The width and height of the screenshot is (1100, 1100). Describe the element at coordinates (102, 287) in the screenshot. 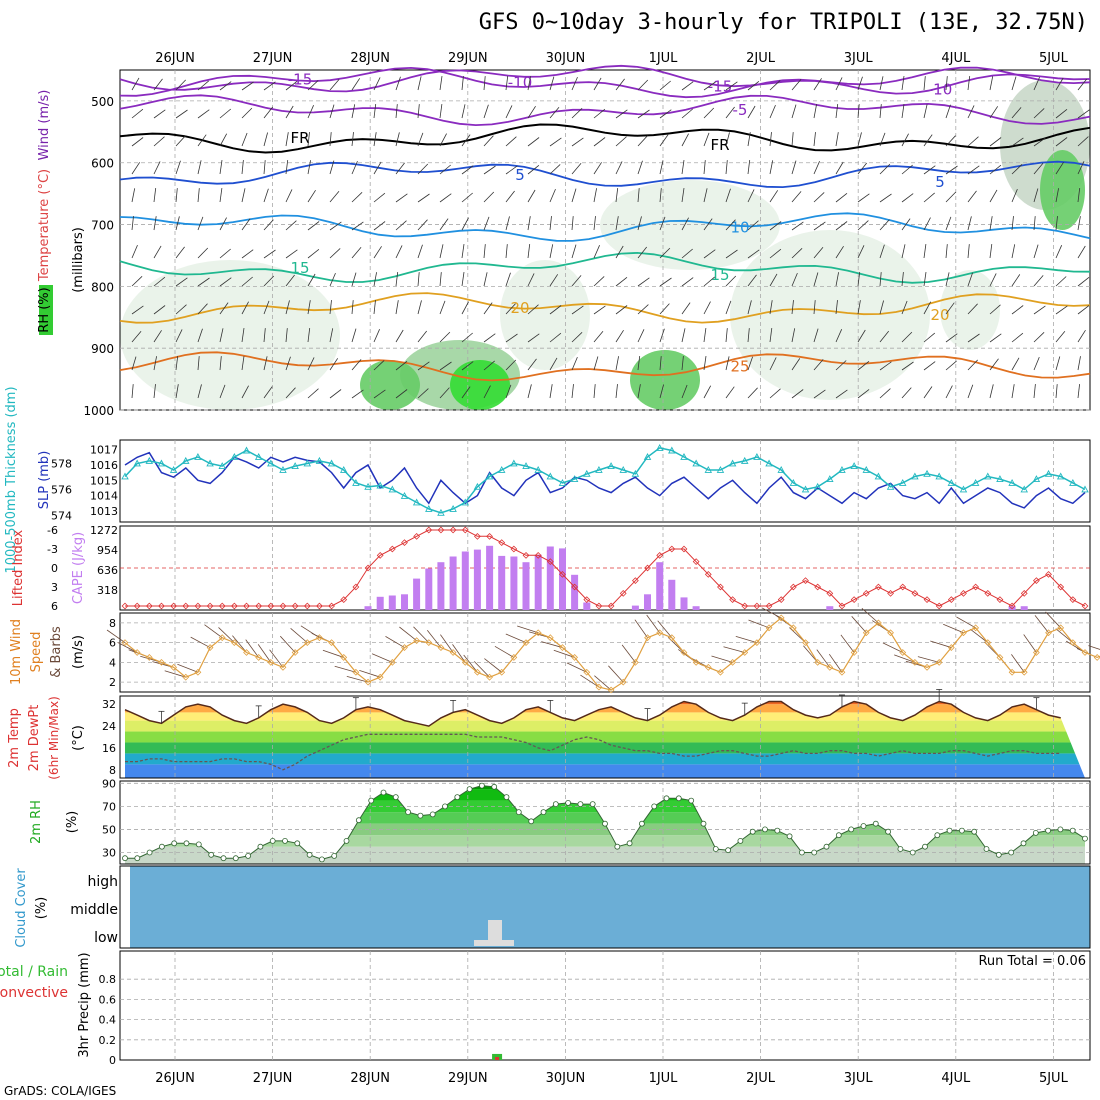

I see `pressure-tick: 800` at that location.